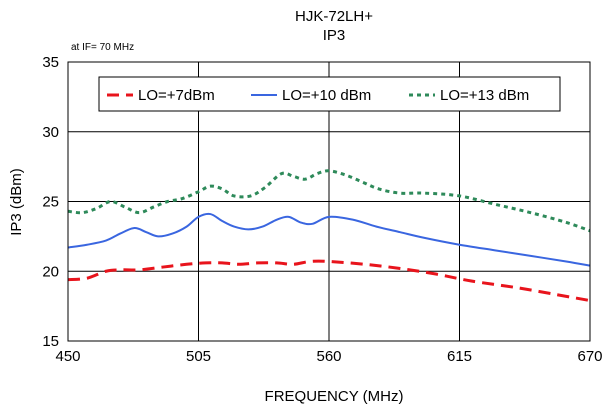 The height and width of the screenshot is (408, 607). I want to click on x-tick-label: 450, so click(67, 356).